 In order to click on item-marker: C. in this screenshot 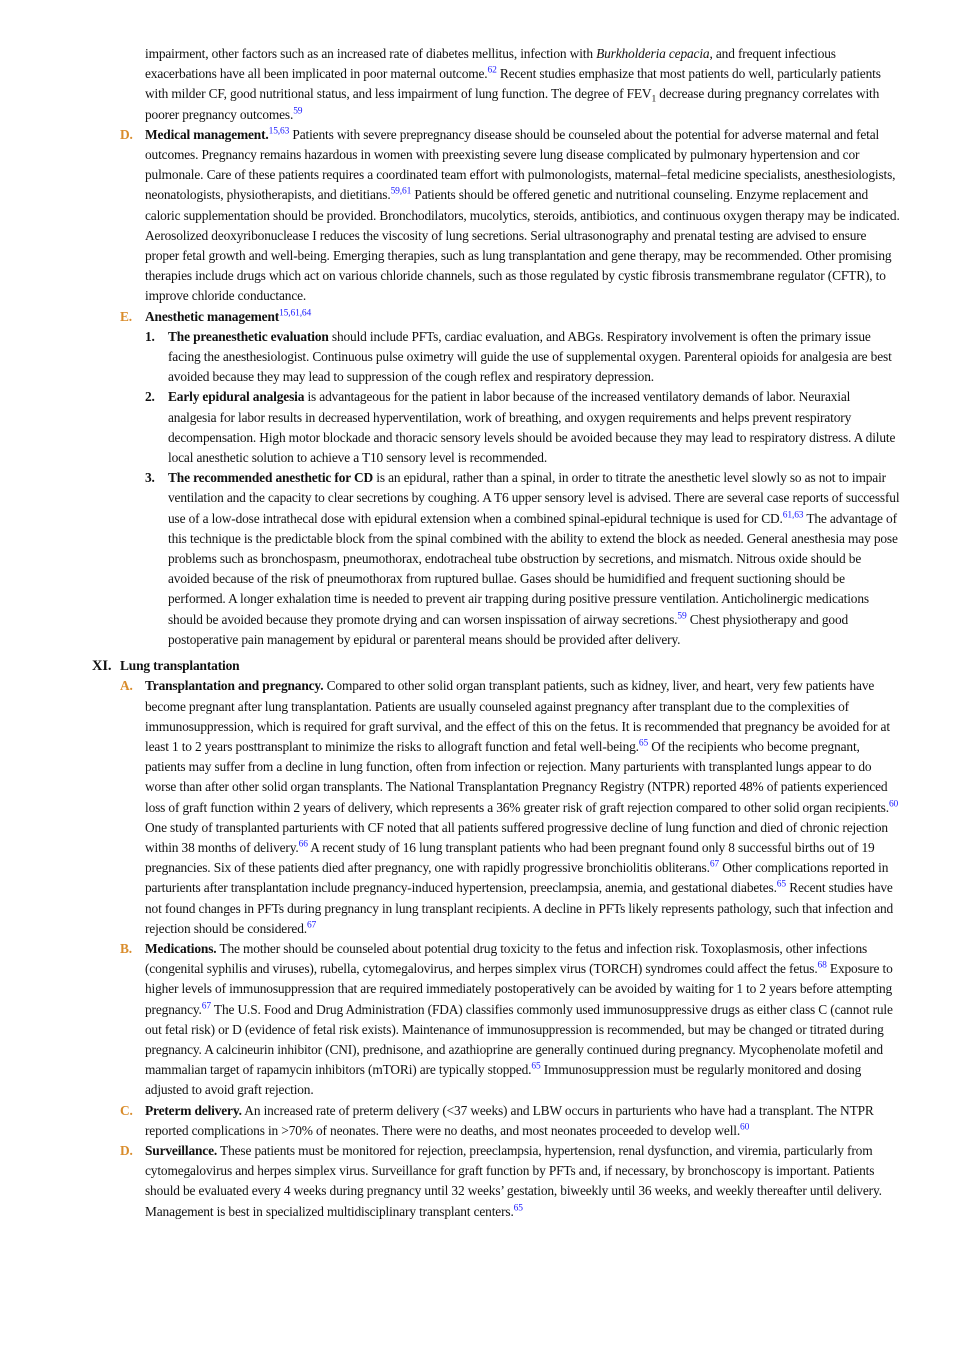, I will do `click(126, 1110)`.